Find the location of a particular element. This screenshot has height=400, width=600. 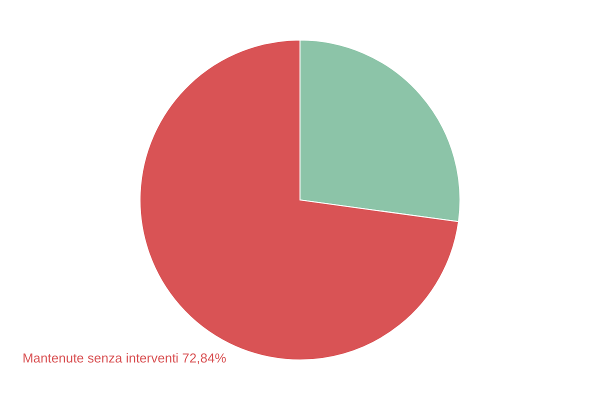

slice-label: Mantenute senza interventi 72,84% is located at coordinates (124, 358).